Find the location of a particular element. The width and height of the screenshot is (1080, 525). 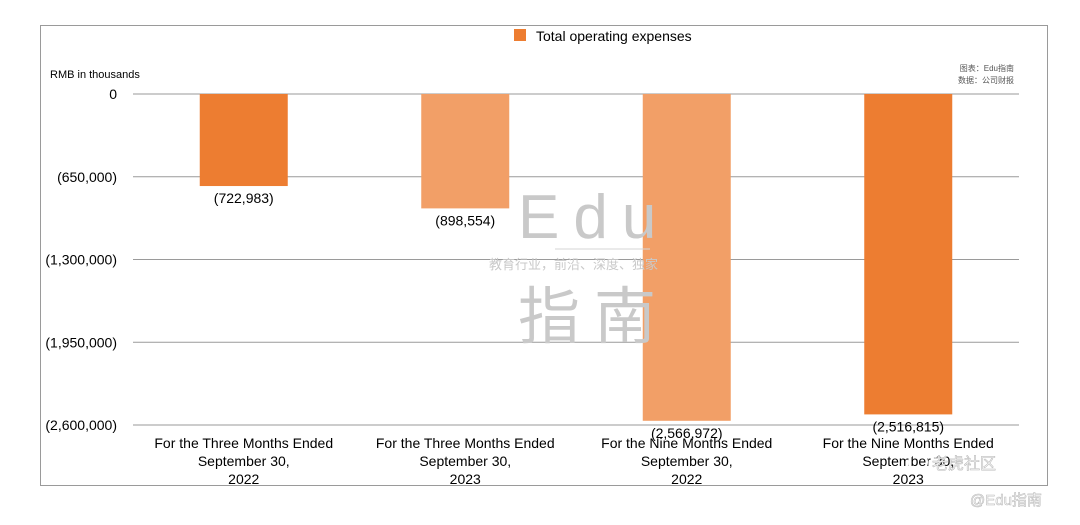

watermark-edu: Edu is located at coordinates (594, 217).